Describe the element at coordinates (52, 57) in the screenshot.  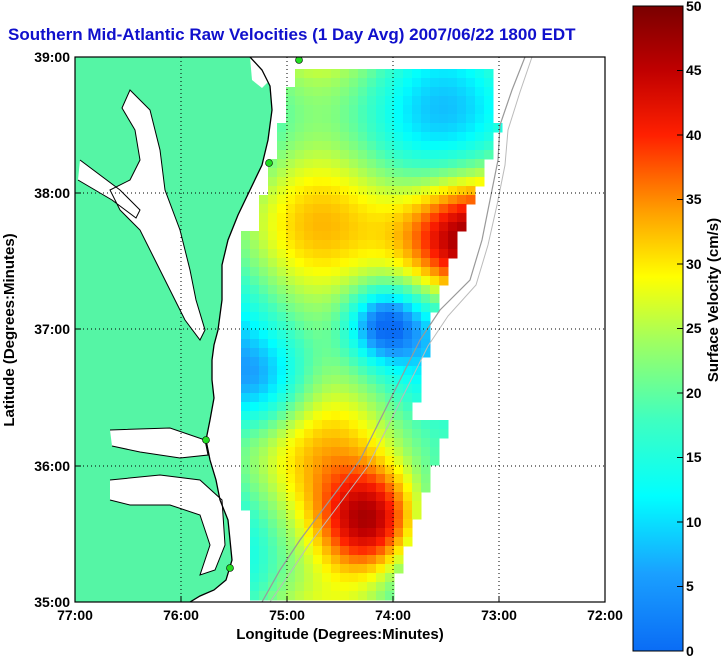
I see `lat-tick-label: 39:00` at that location.